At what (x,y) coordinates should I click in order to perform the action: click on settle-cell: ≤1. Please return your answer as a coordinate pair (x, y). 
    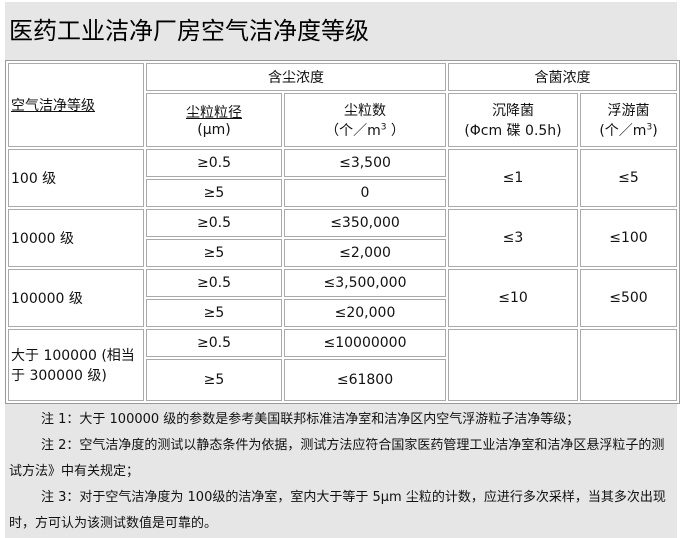
    Looking at the image, I should click on (513, 178).